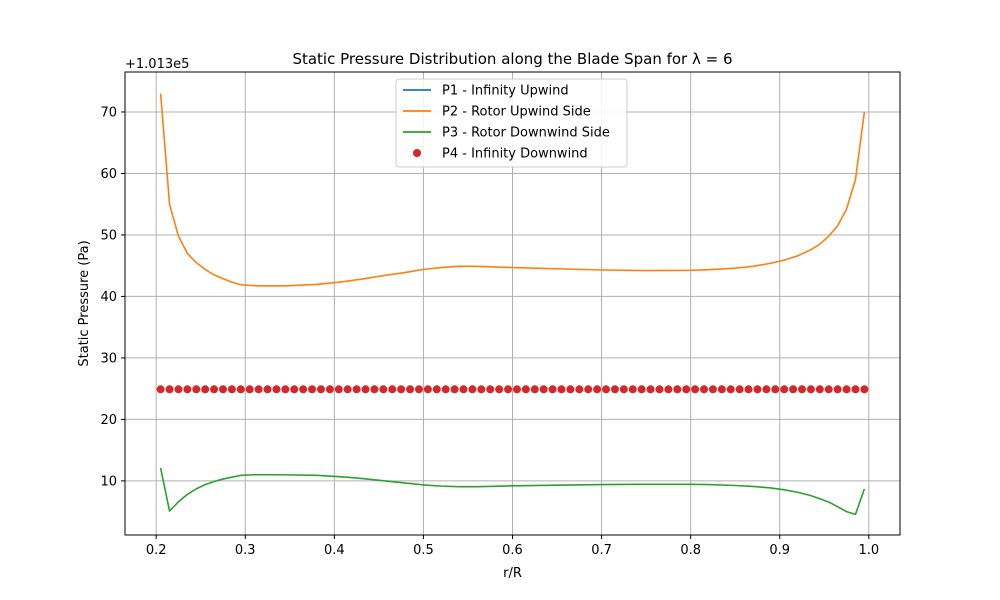 Image resolution: width=1000 pixels, height=600 pixels. Describe the element at coordinates (334, 550) in the screenshot. I see `x-tick-label: 0.4` at that location.